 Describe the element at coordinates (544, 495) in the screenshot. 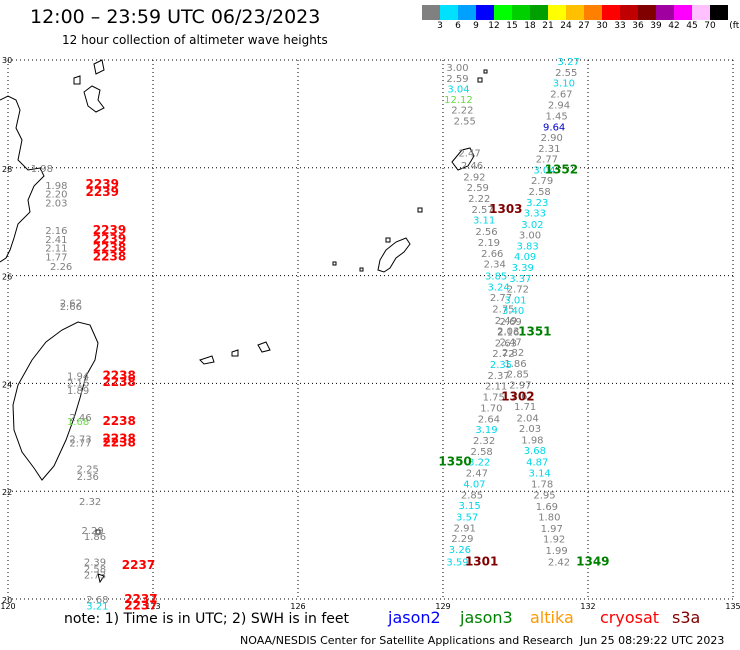

I see `wave-height-value: 2.95` at that location.